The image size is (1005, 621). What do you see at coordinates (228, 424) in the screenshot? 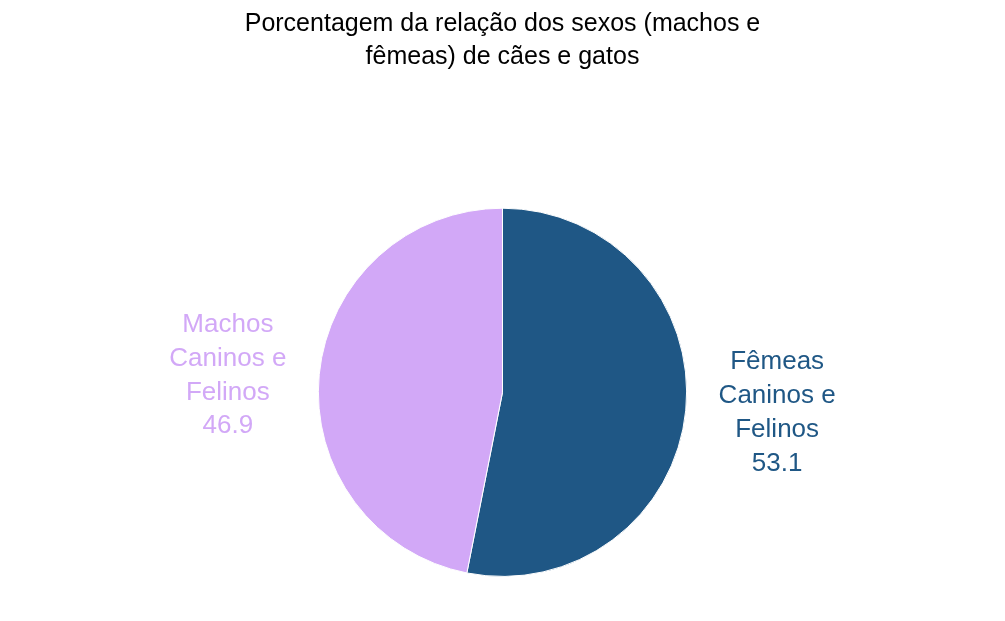
I see `data-label: 46.9` at bounding box center [228, 424].